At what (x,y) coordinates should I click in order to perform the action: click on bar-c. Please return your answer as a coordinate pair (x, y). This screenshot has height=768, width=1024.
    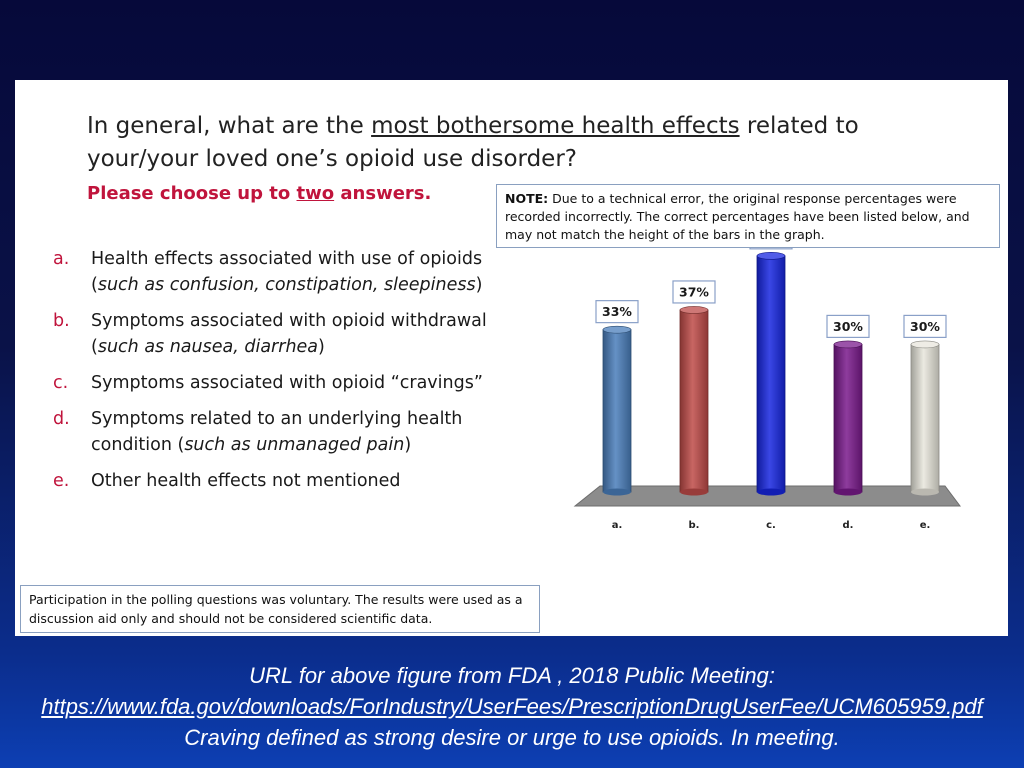
    Looking at the image, I should click on (771, 374).